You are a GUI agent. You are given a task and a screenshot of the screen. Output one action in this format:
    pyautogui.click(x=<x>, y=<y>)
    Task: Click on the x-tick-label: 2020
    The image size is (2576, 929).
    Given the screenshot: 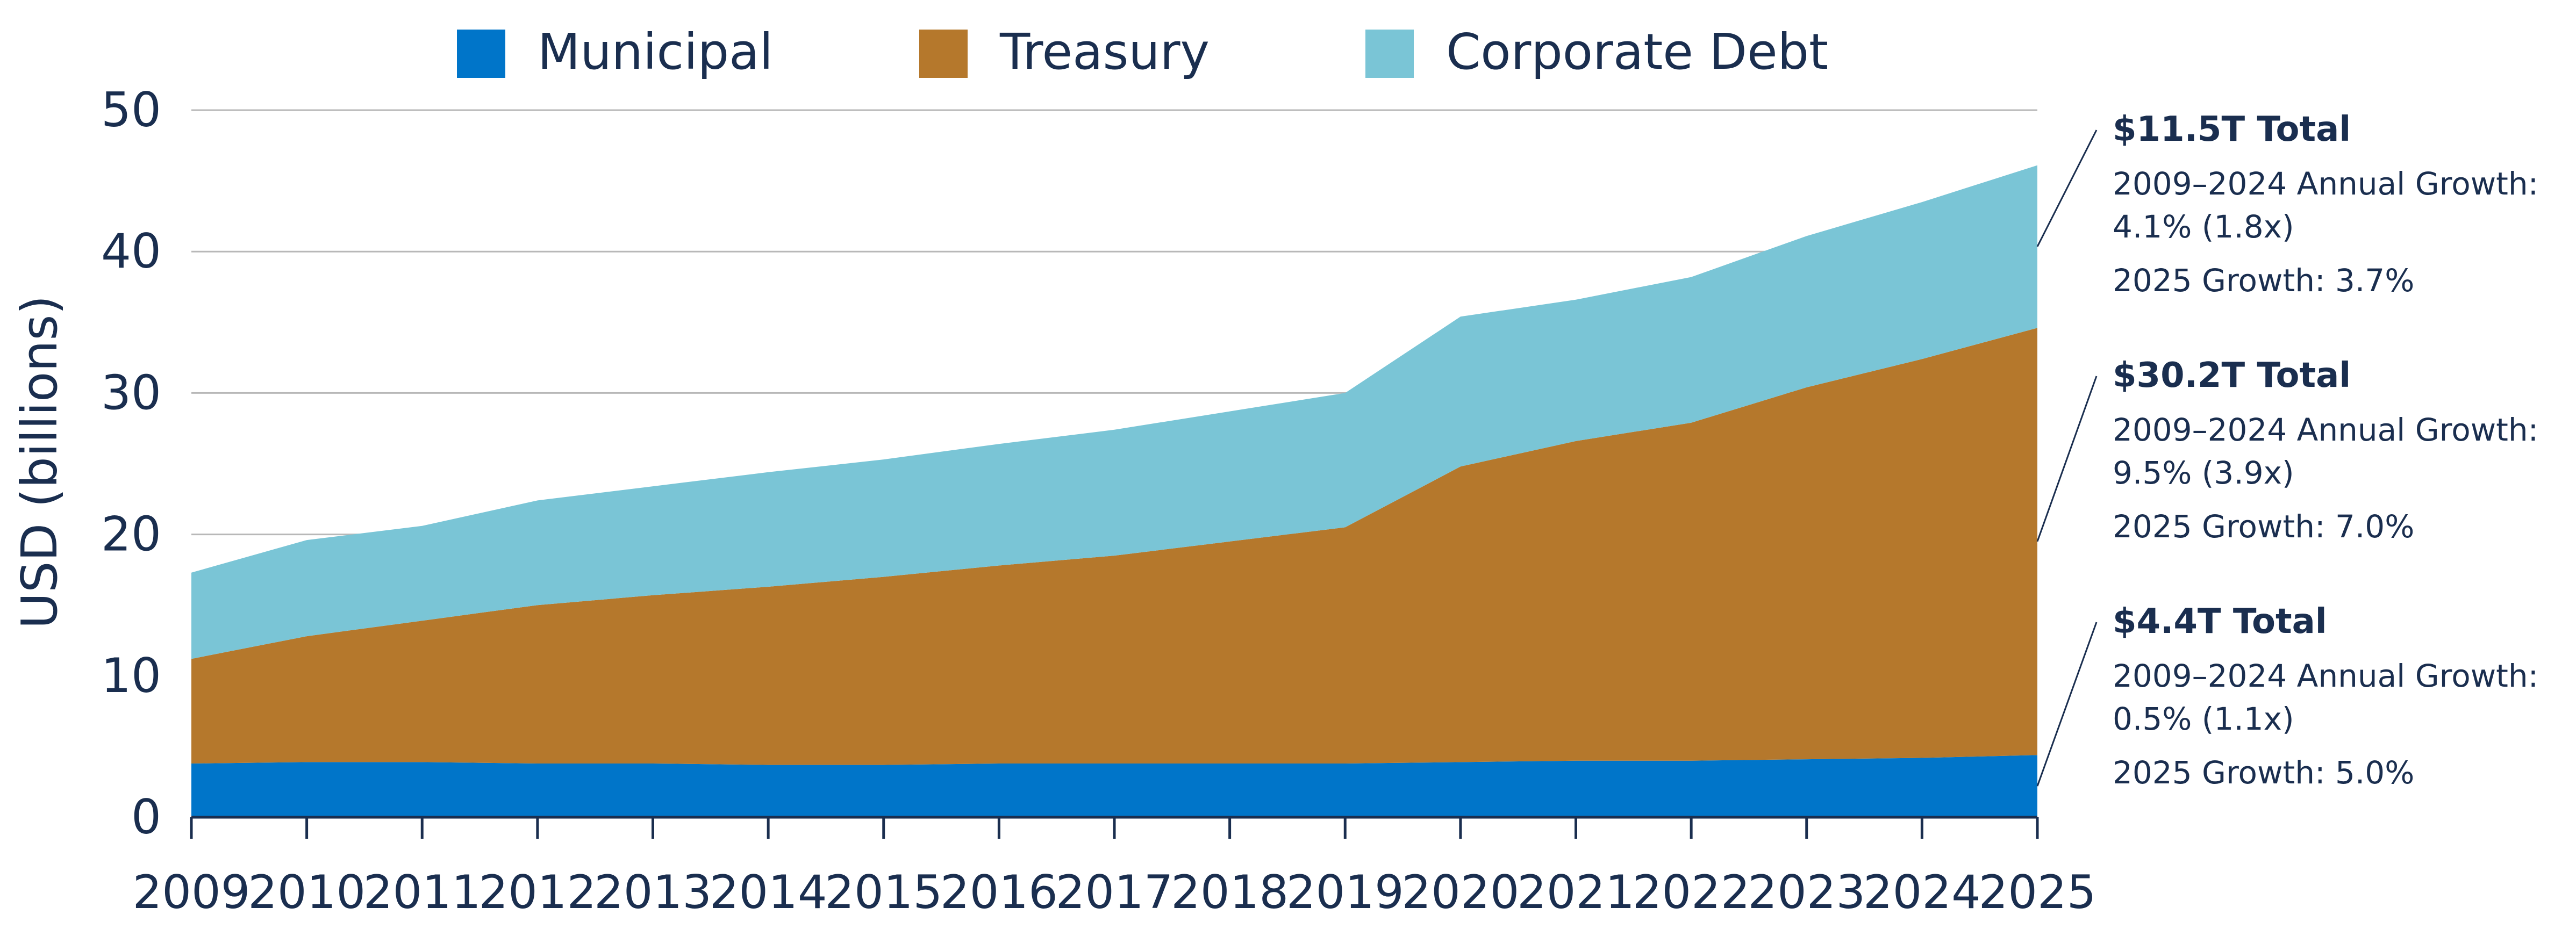 What is the action you would take?
    pyautogui.click(x=1460, y=892)
    